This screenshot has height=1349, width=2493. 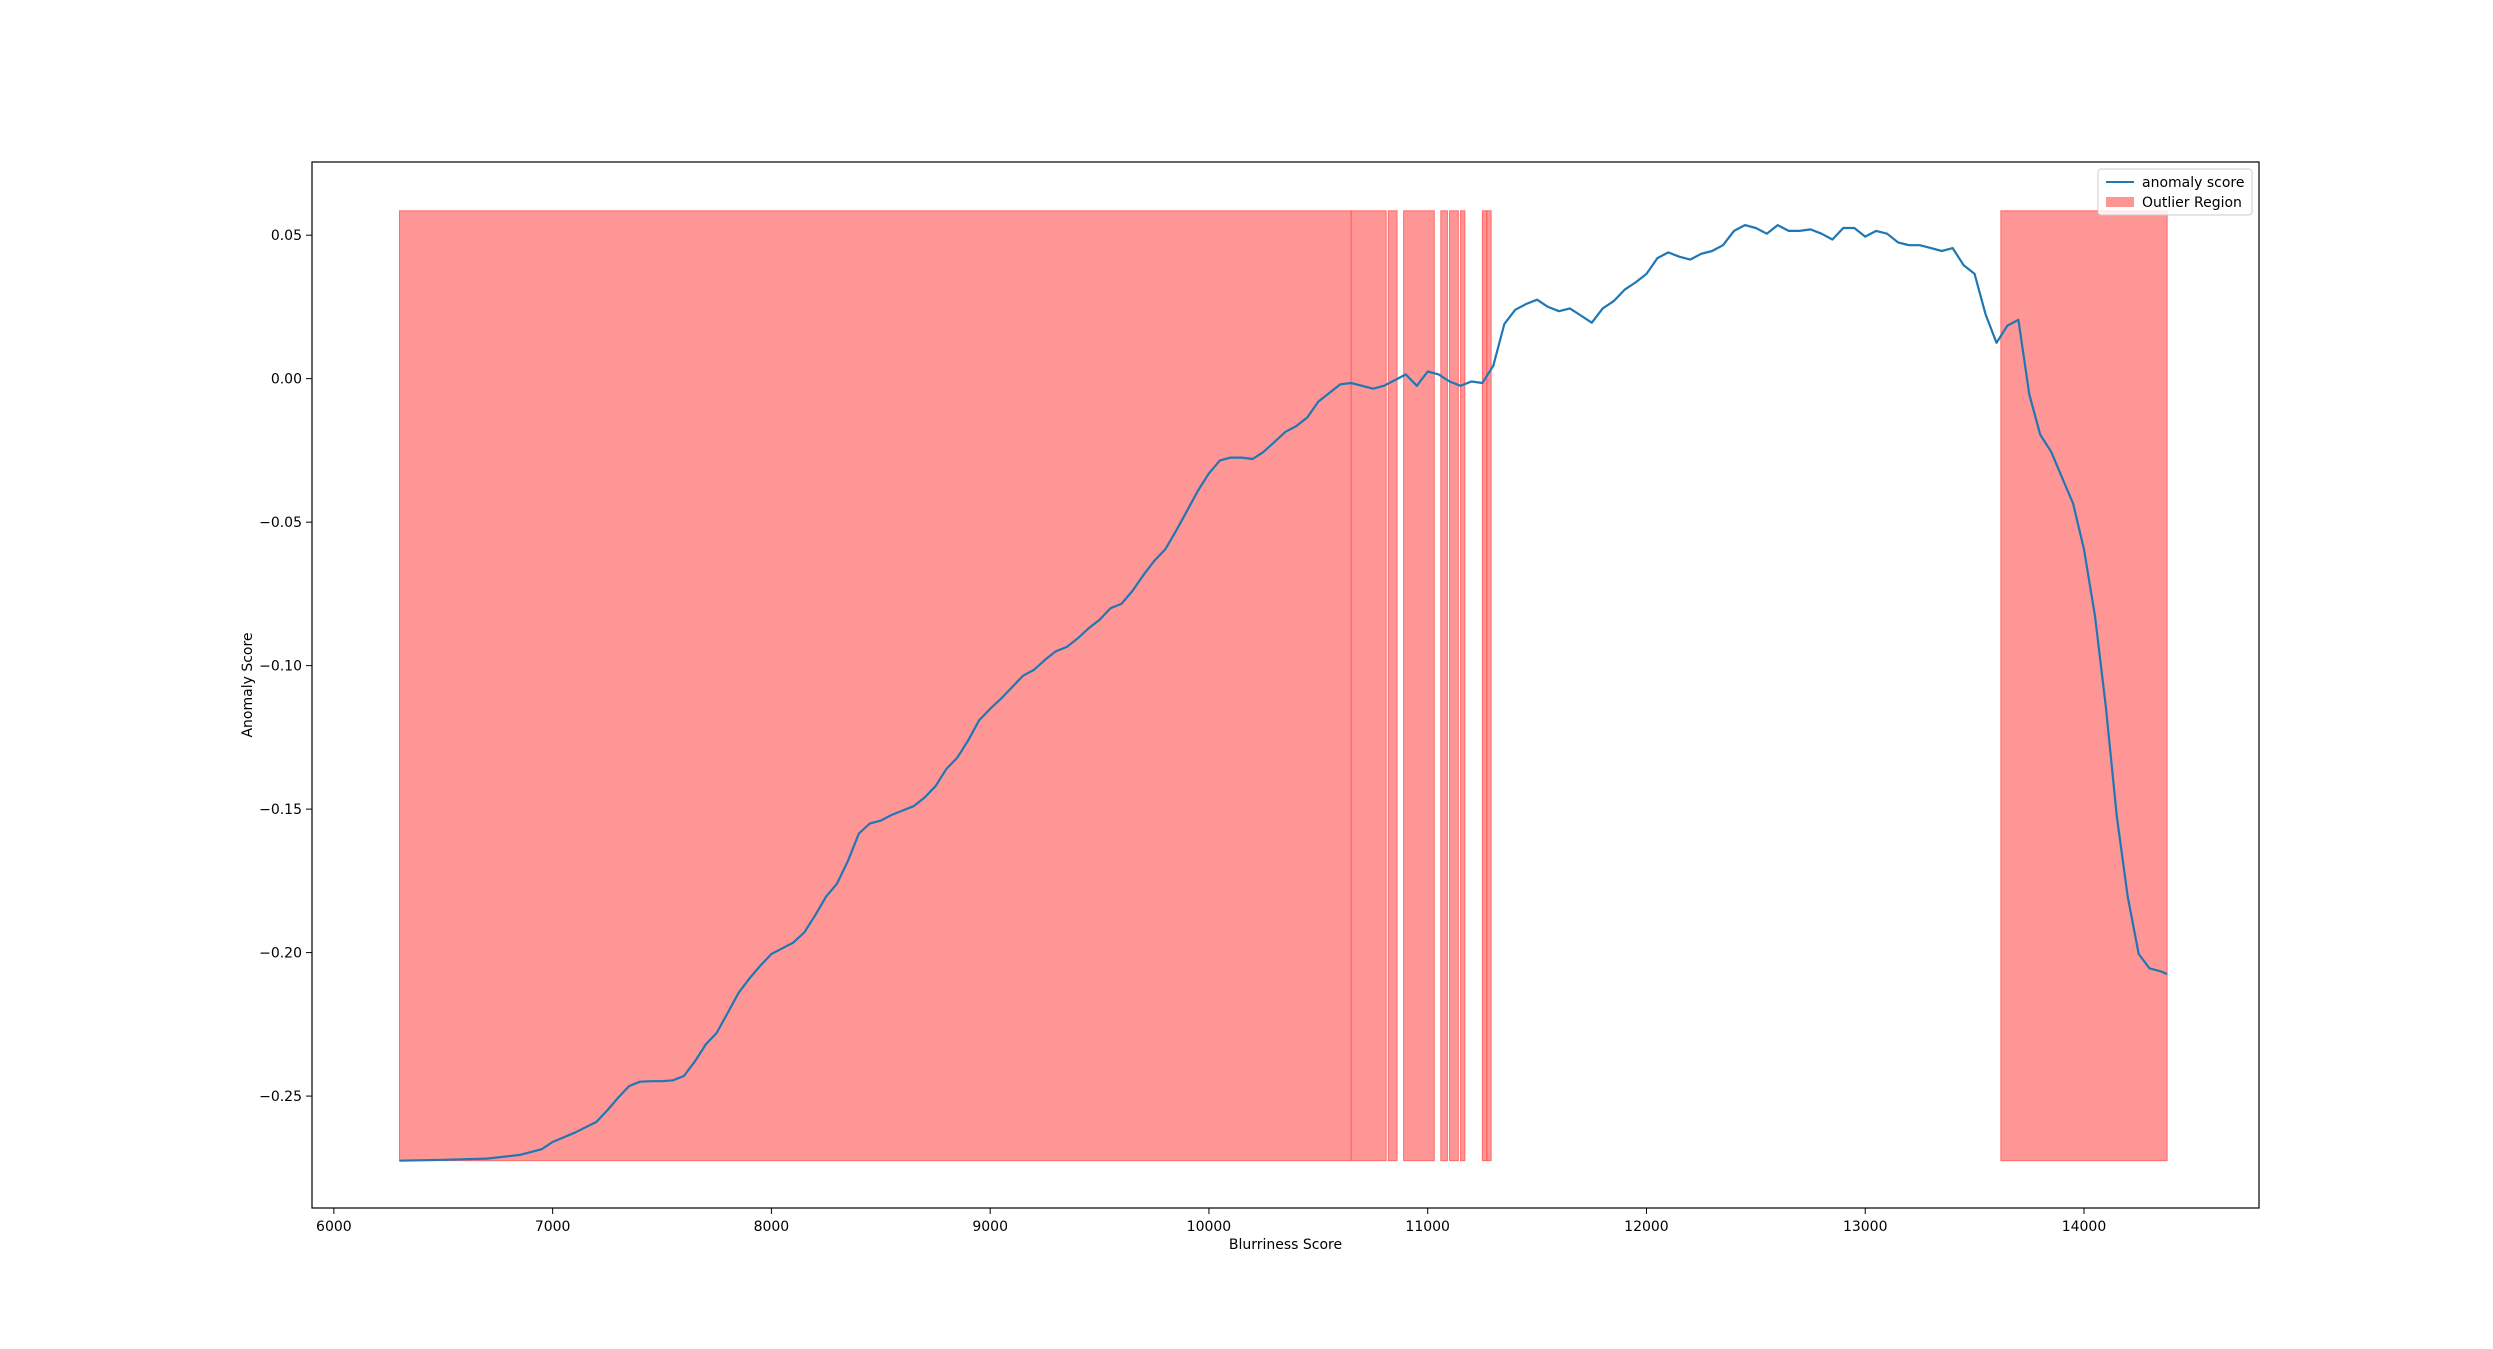 I want to click on x-tick-label: 10000, so click(x=1209, y=1227).